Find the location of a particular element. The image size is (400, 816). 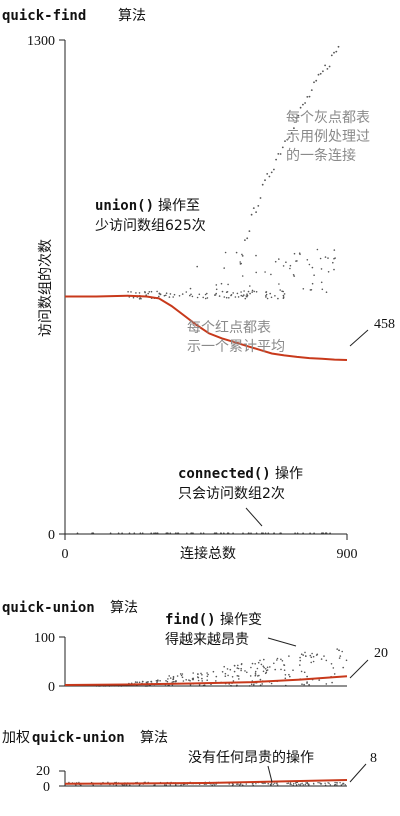

chart3-end-leader is located at coordinates (358, 773).